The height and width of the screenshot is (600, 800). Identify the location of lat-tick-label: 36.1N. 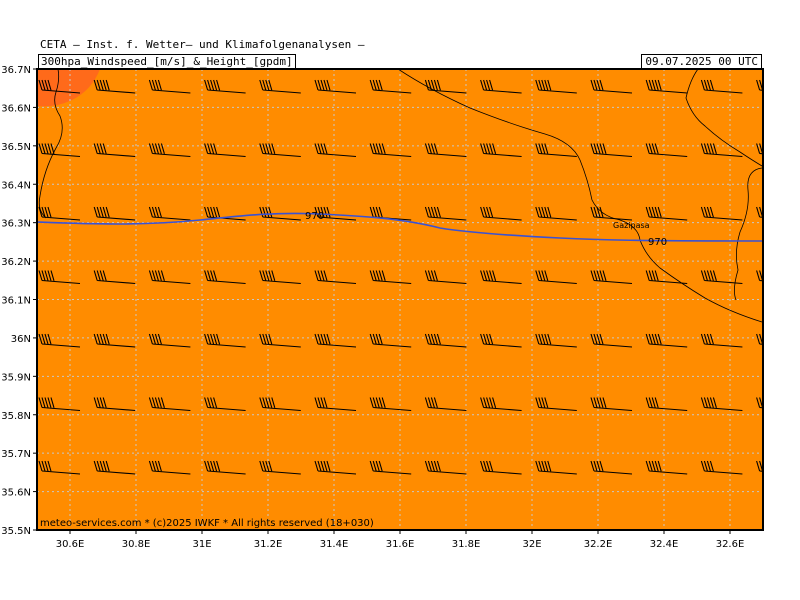
(16, 301).